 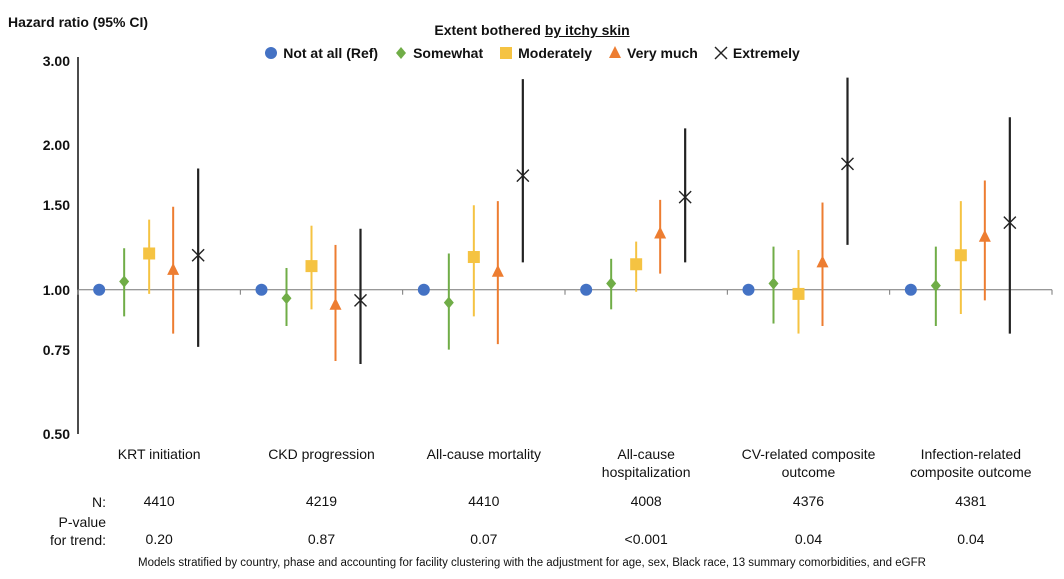 I want to click on legend-item-x: Extremely, so click(x=757, y=53).